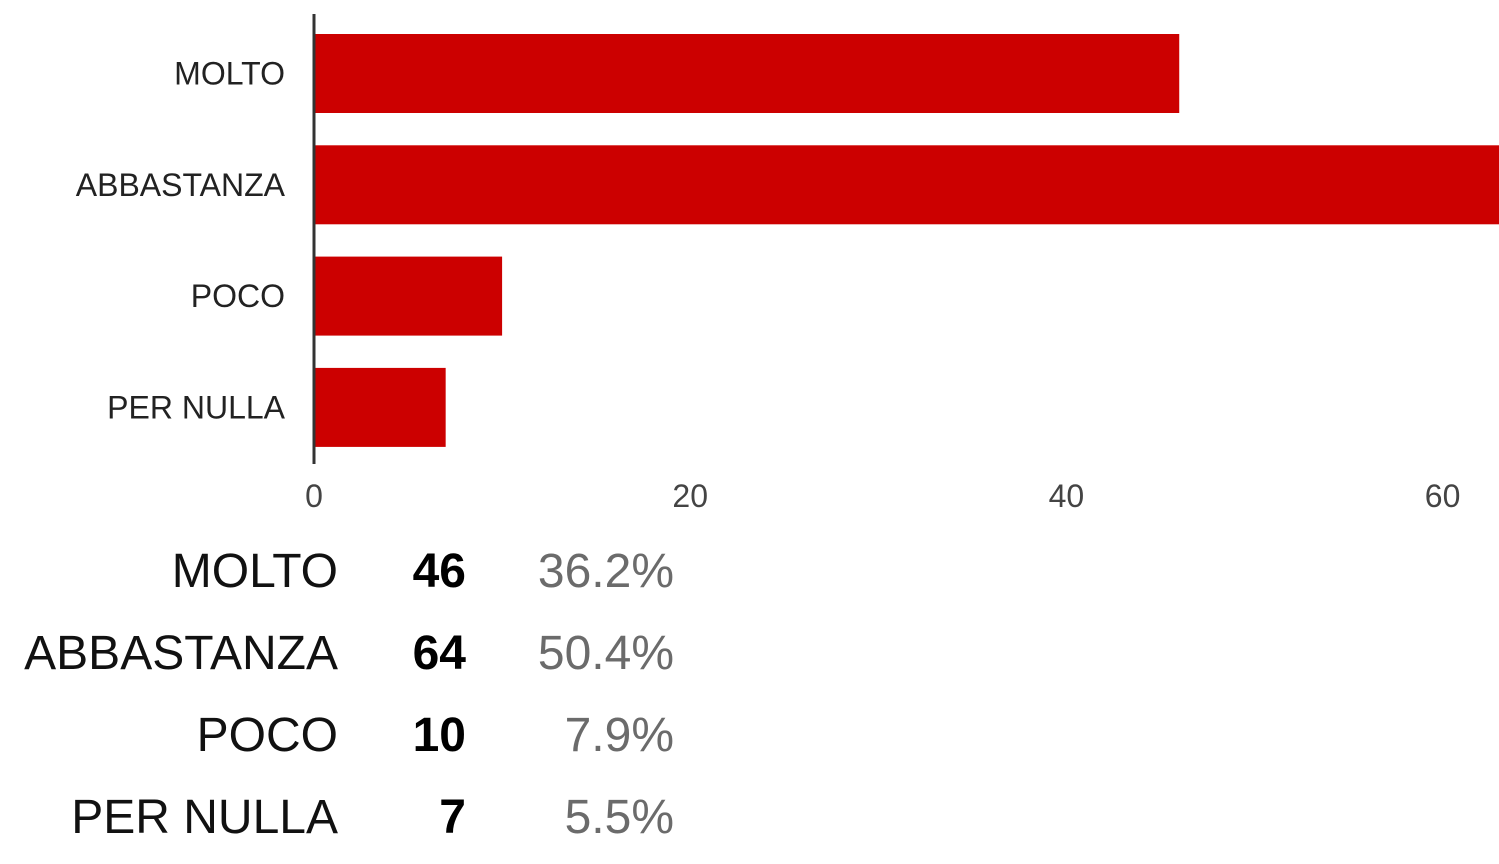 This screenshot has height=864, width=1499. What do you see at coordinates (181, 241) in the screenshot?
I see `category-labels: MOLTO ABBASTANZA POCO PER NULLA` at bounding box center [181, 241].